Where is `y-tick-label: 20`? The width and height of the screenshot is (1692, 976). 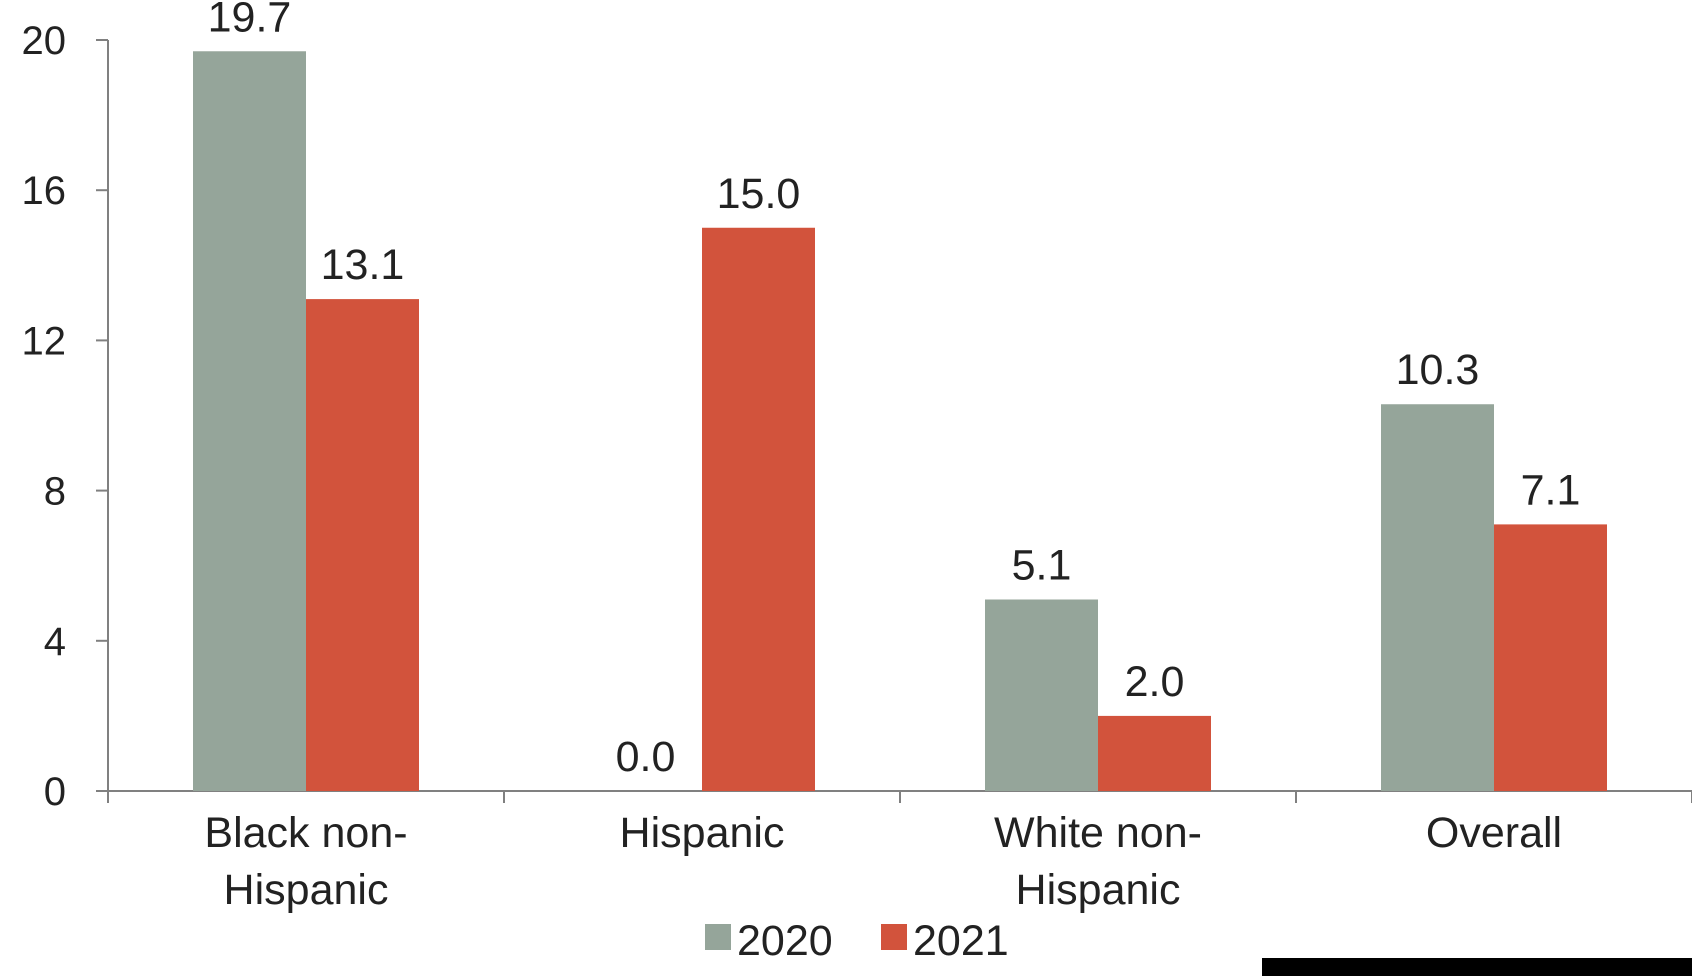
y-tick-label: 20 is located at coordinates (44, 41).